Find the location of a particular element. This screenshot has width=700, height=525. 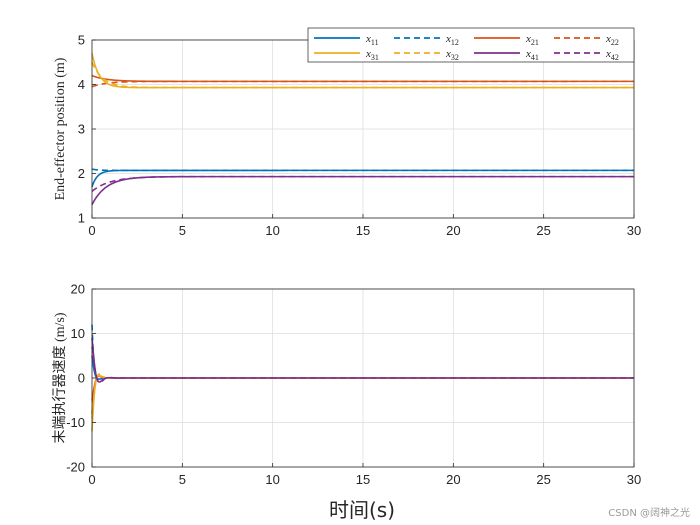

y-tick-label: 0 is located at coordinates (81, 378).